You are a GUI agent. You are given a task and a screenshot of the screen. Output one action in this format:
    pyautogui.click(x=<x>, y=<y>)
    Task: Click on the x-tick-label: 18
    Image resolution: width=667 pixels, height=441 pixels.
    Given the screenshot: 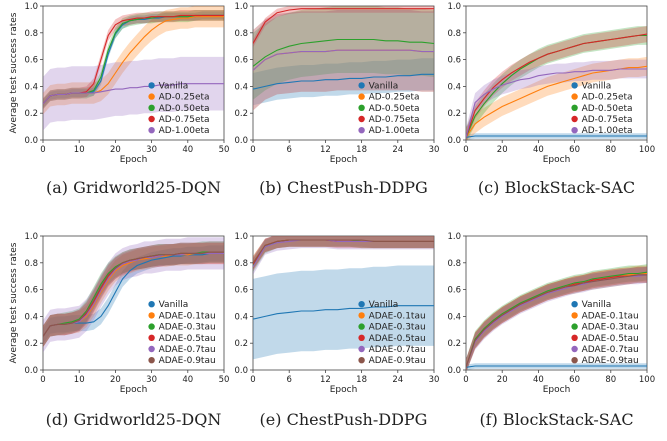 What is the action you would take?
    pyautogui.click(x=361, y=380)
    